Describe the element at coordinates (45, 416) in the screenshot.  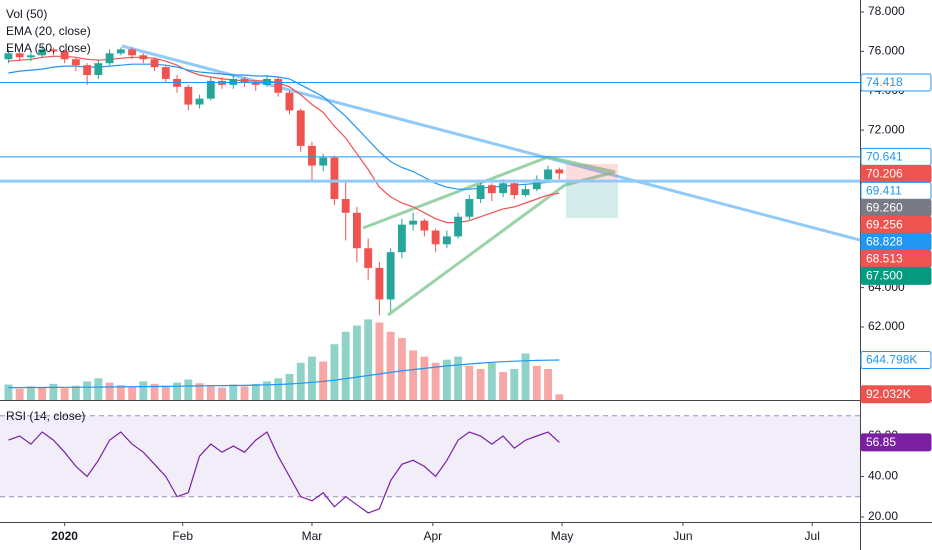
I see `legend-label: RSI (14, close)` at that location.